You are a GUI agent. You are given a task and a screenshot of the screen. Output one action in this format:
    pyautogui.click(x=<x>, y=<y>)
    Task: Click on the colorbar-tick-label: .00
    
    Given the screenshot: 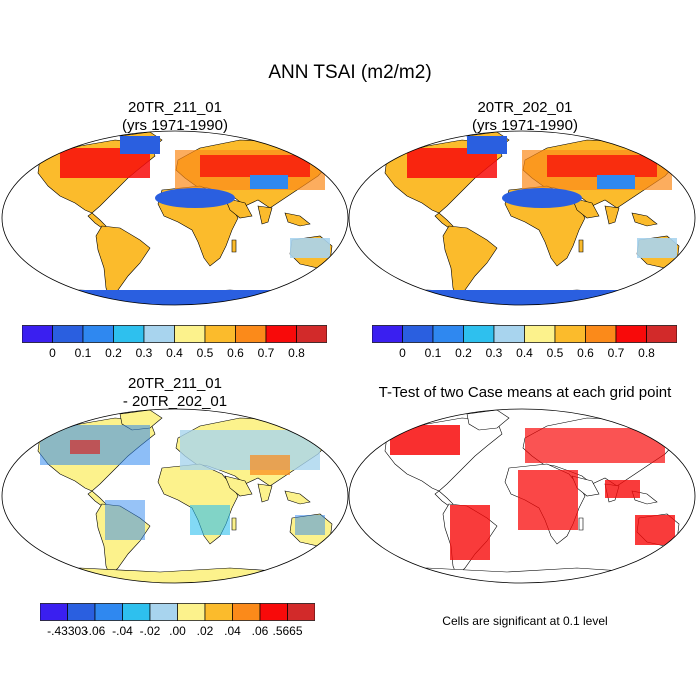 What is the action you would take?
    pyautogui.click(x=177, y=631)
    